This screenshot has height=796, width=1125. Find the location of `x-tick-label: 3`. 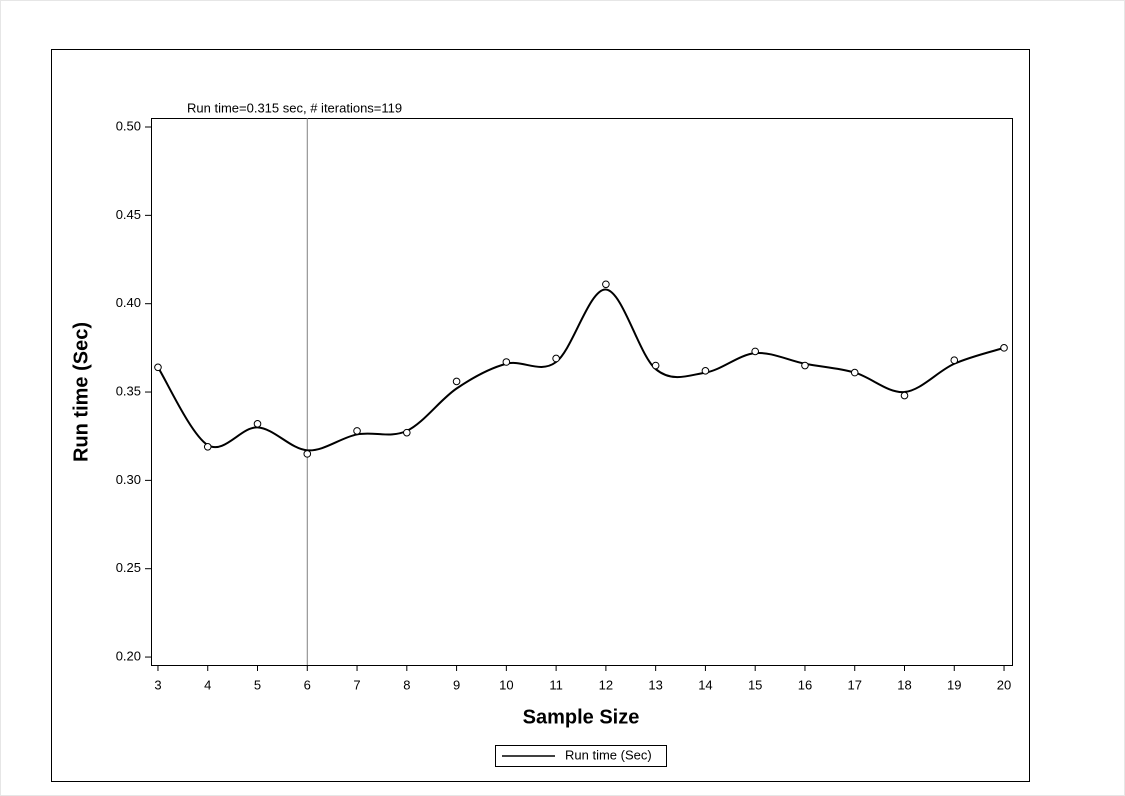

x-tick-label: 3 is located at coordinates (157, 684).